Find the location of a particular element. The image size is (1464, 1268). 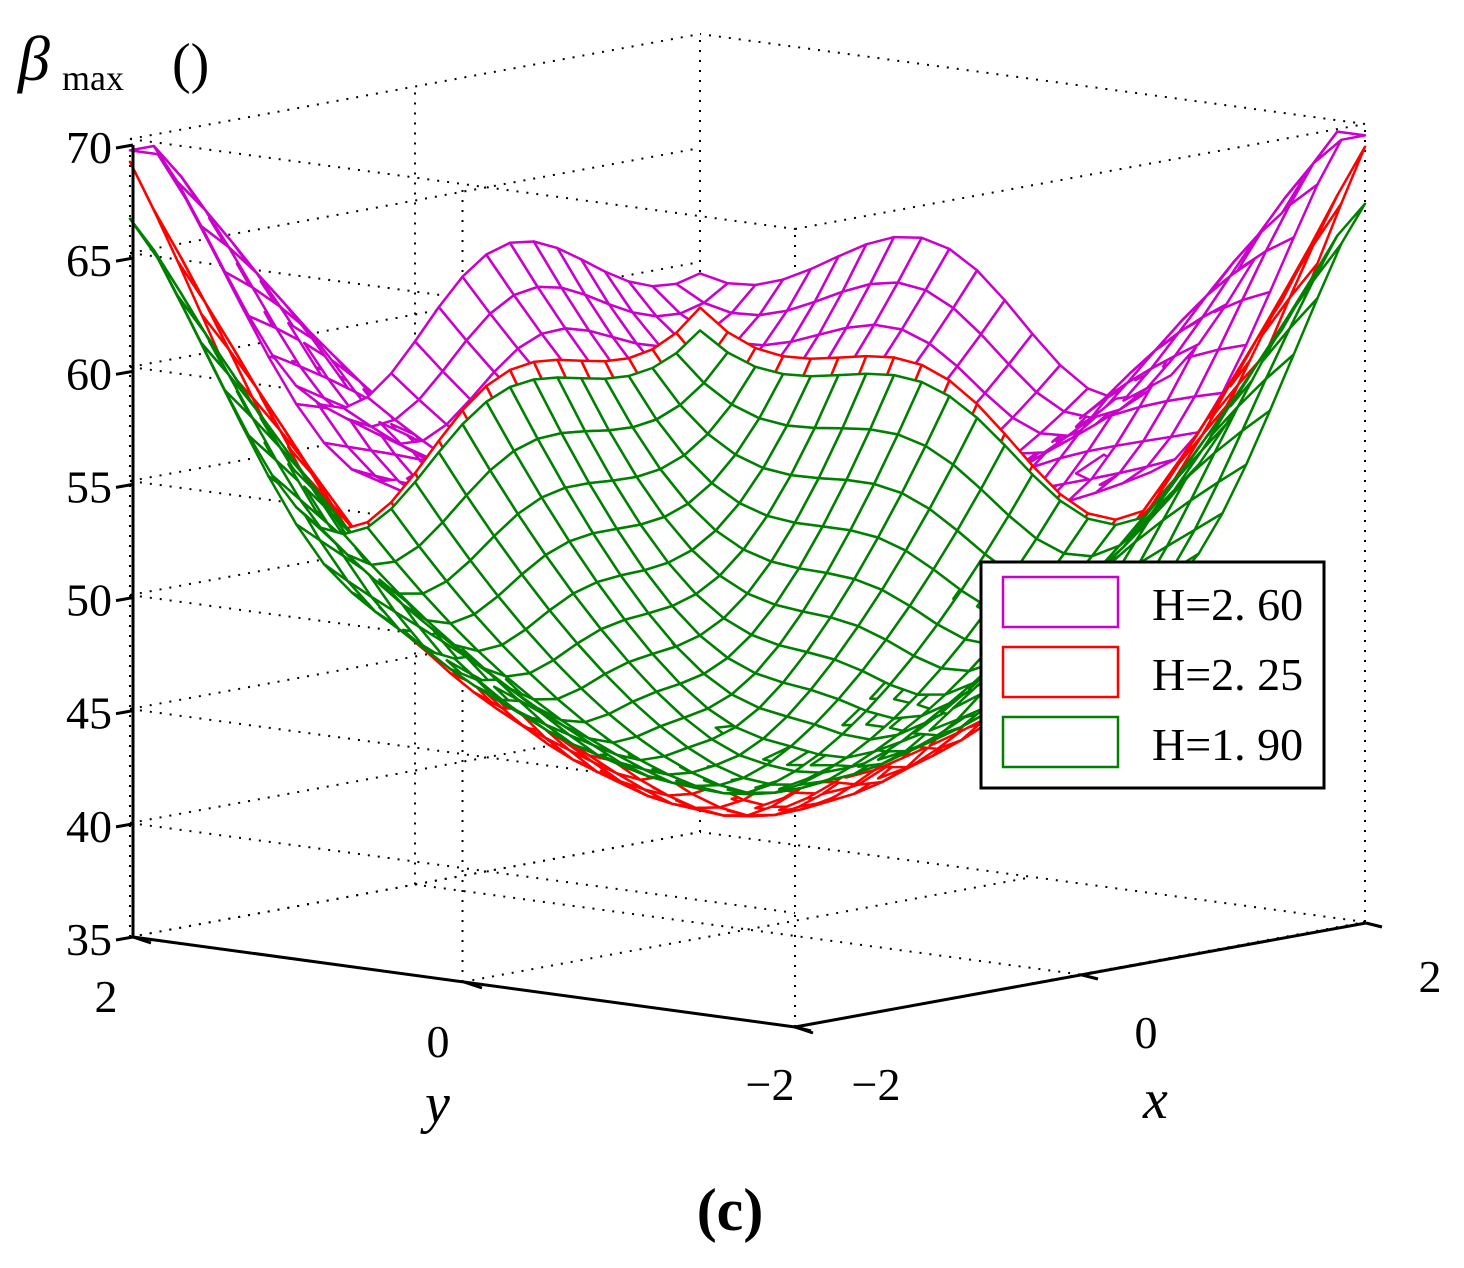

y-tick-label: 2 is located at coordinates (106, 996).